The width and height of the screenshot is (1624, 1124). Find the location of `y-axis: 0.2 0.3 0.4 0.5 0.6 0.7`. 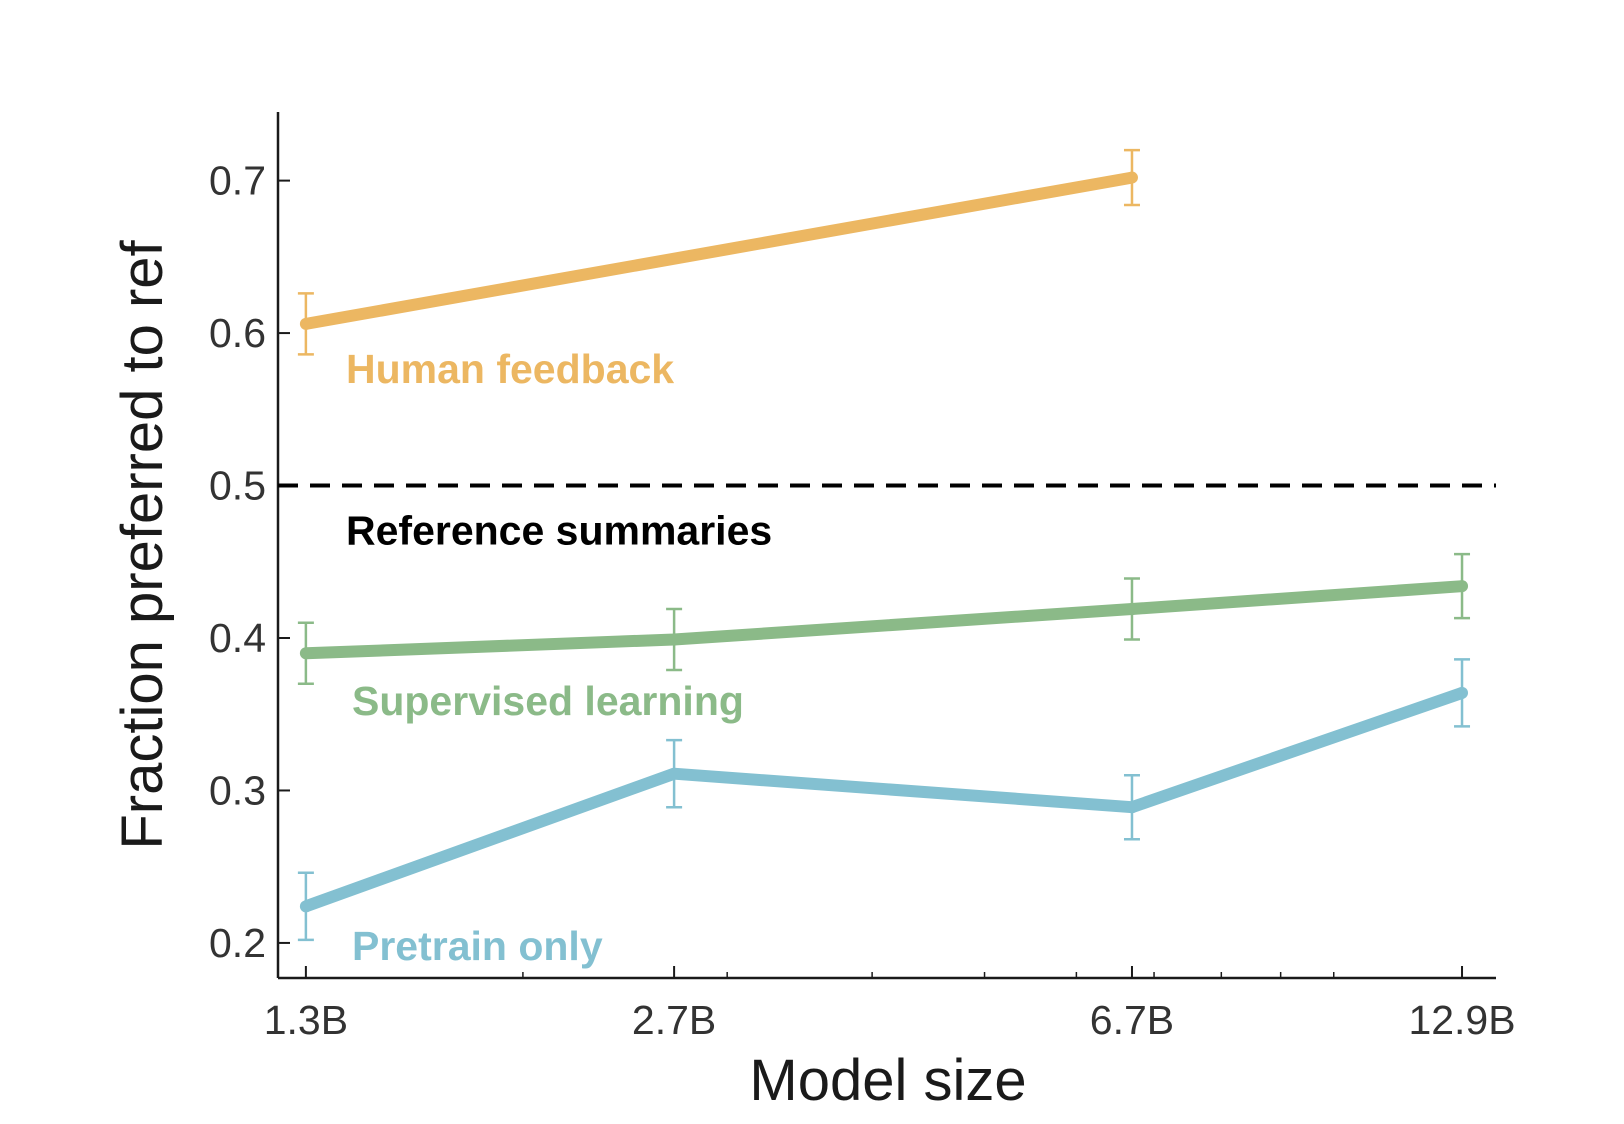

y-axis: 0.2 0.3 0.4 0.5 0.6 0.7 is located at coordinates (249, 545).